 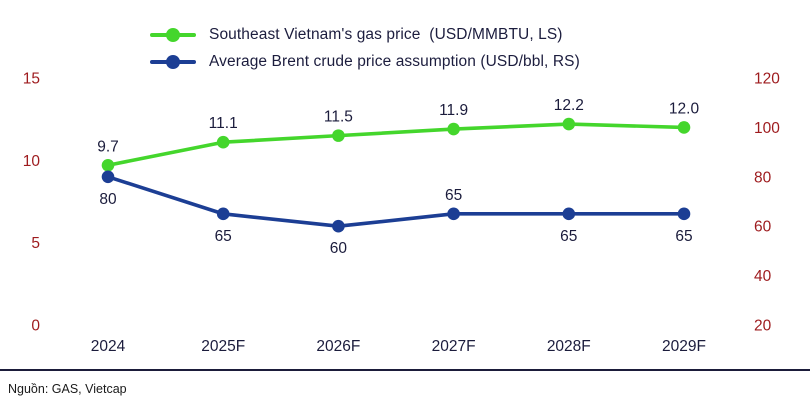 I want to click on legend-marker-green-line-icon, so click(x=173, y=35).